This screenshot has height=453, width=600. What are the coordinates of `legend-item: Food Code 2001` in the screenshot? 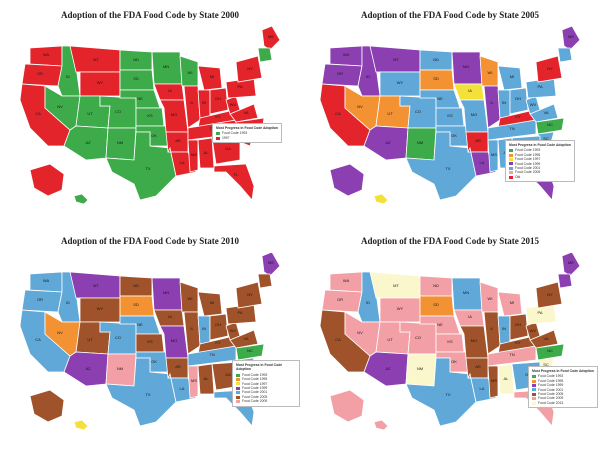 It's located at (266, 392).